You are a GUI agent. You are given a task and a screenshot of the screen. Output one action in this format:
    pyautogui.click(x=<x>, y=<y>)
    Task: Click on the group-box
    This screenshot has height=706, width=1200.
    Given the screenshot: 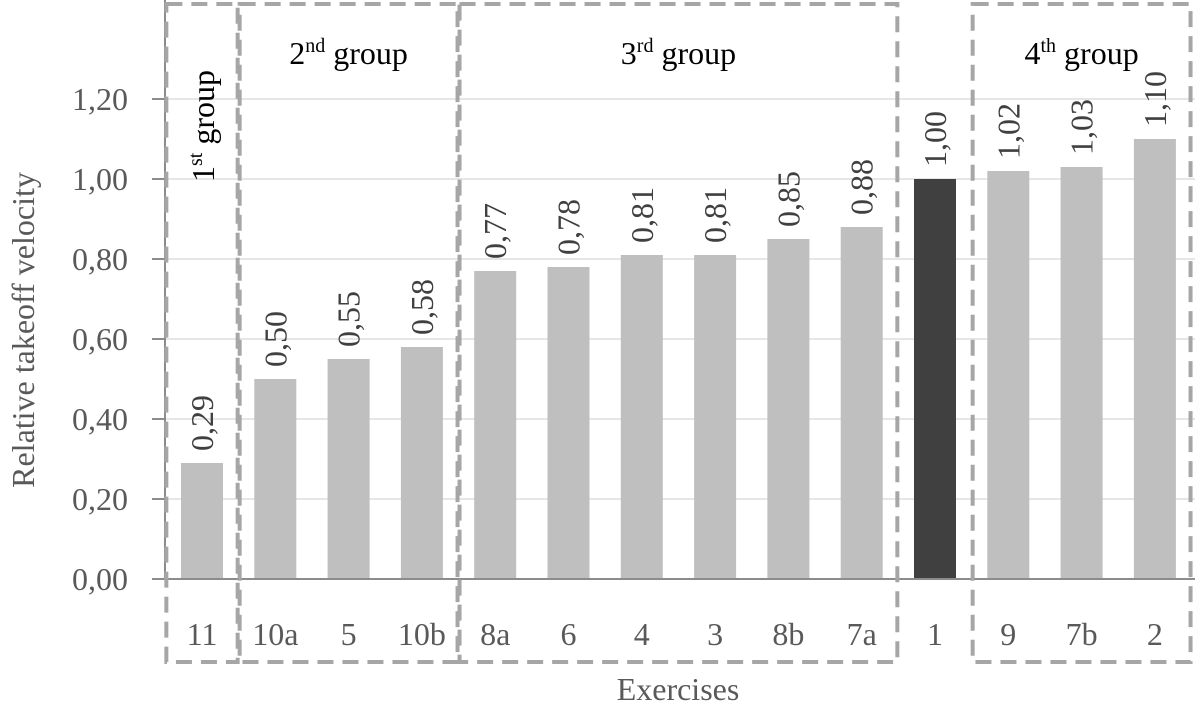 What is the action you would take?
    pyautogui.click(x=202, y=333)
    